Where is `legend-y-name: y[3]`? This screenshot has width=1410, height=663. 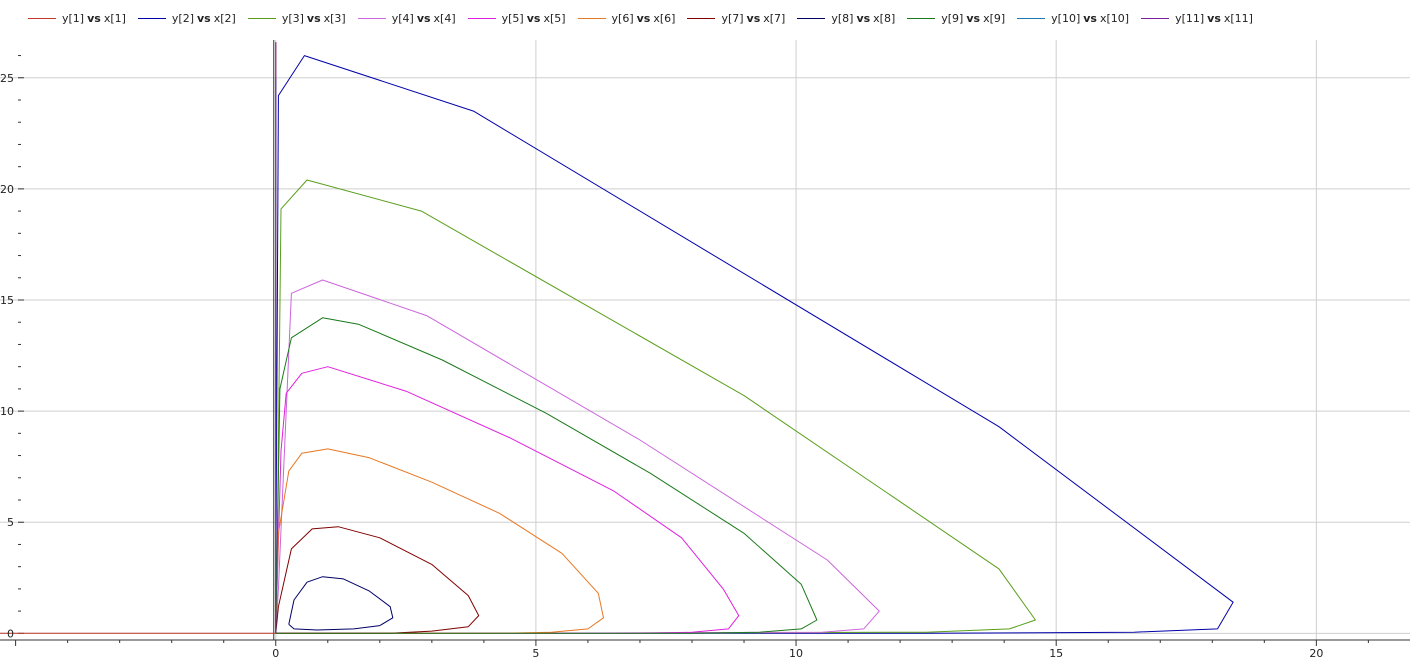 legend-y-name: y[3] is located at coordinates (292, 18).